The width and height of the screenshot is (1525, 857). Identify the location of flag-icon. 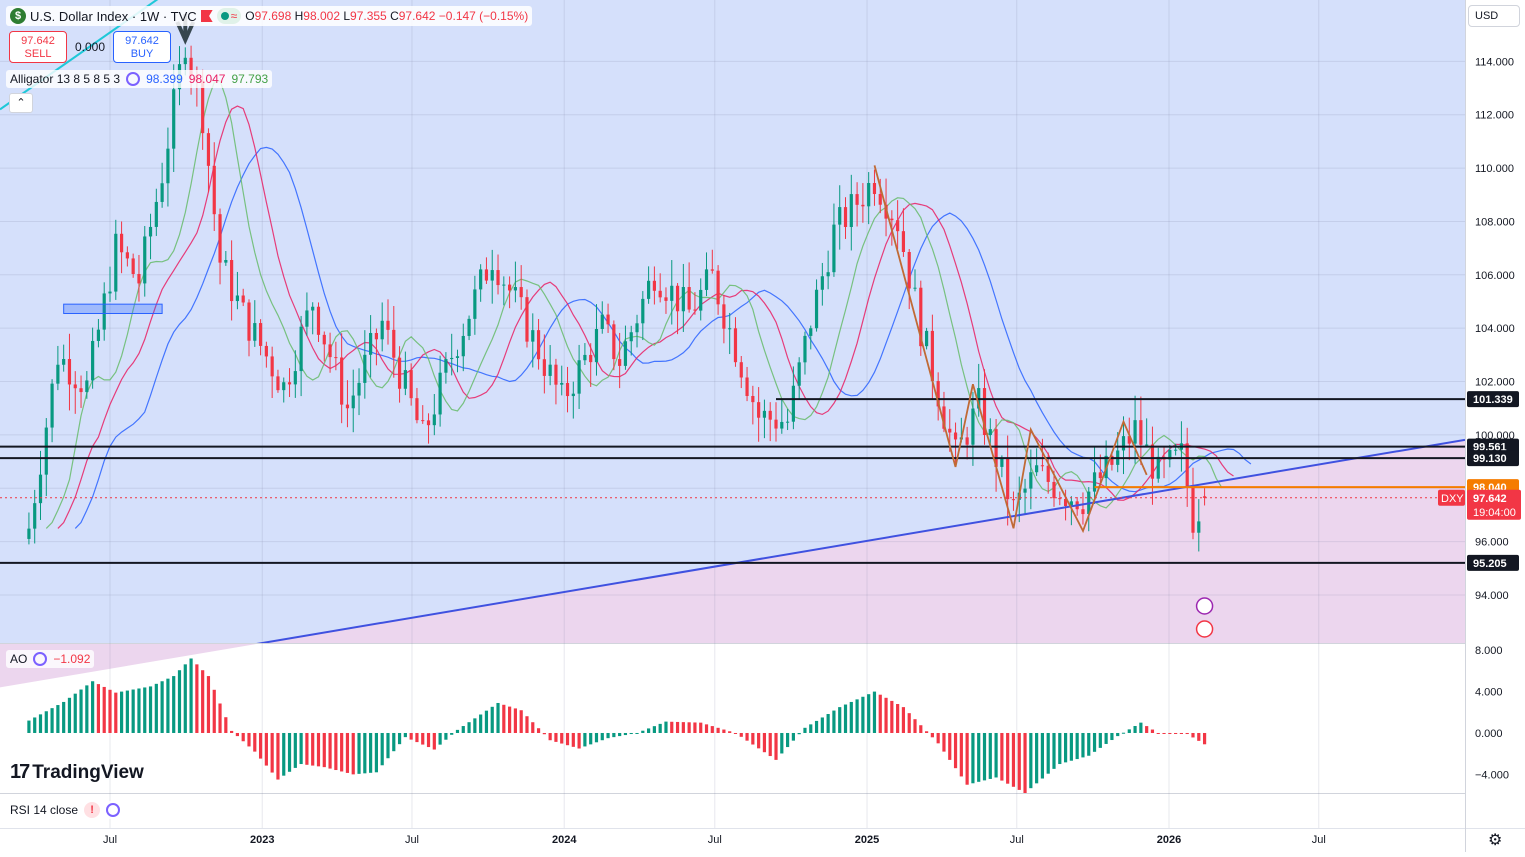
(206, 16).